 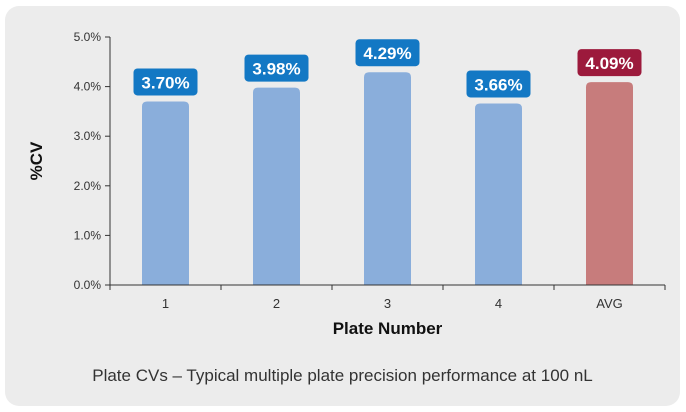 What do you see at coordinates (609, 183) in the screenshot?
I see `bar-avg` at bounding box center [609, 183].